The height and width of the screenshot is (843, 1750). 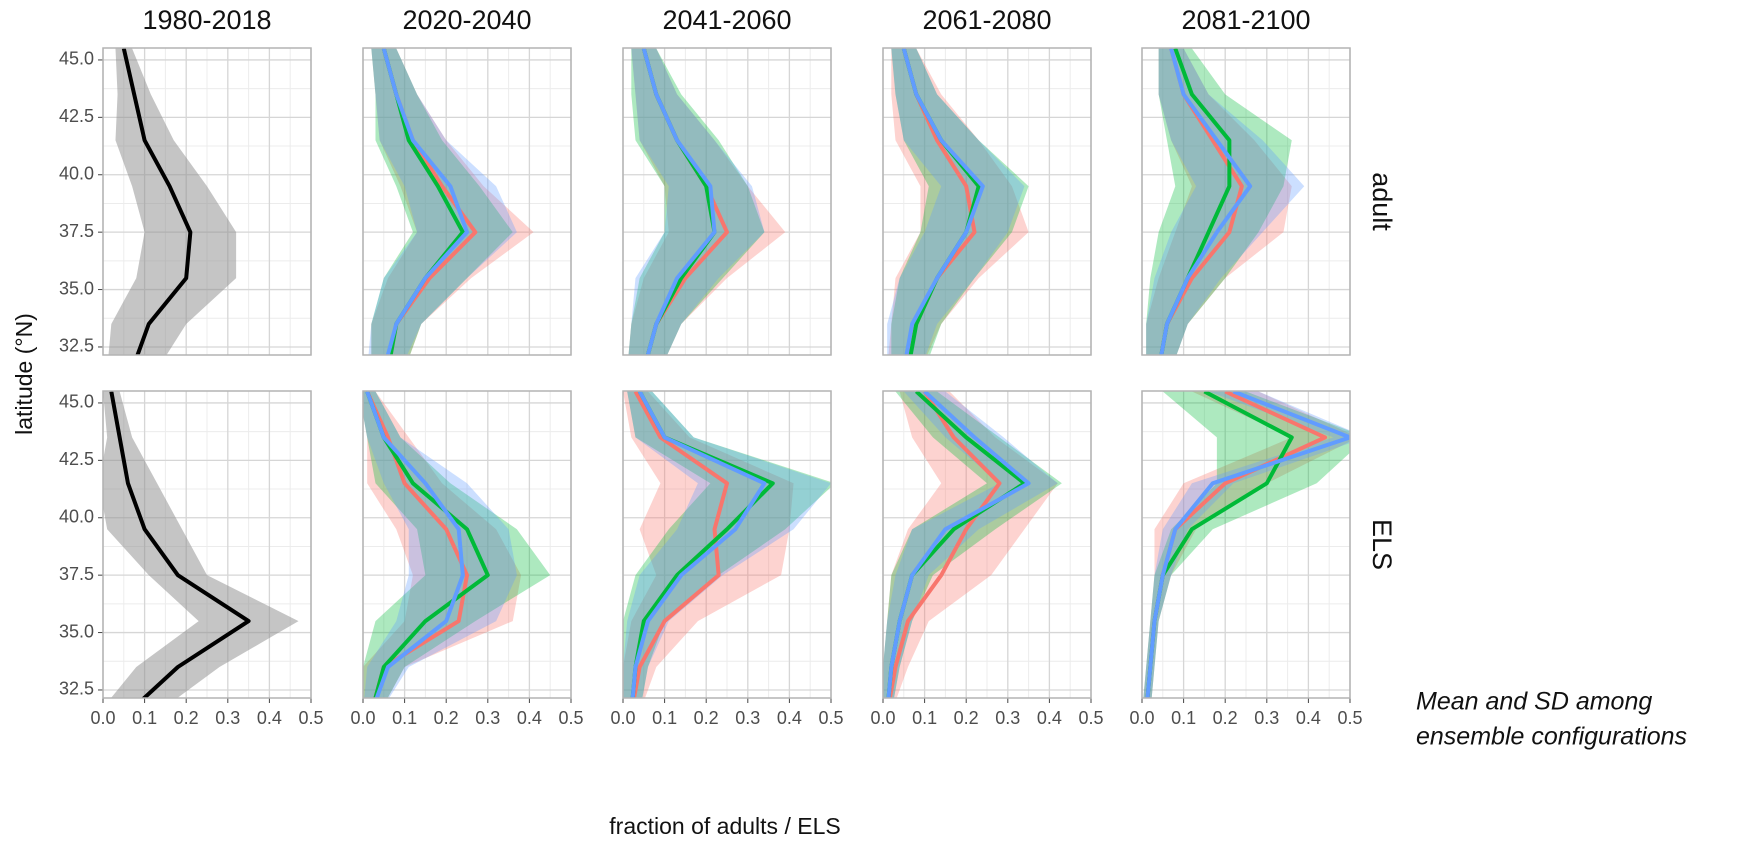 I want to click on row-label: adult, so click(x=1382, y=201).